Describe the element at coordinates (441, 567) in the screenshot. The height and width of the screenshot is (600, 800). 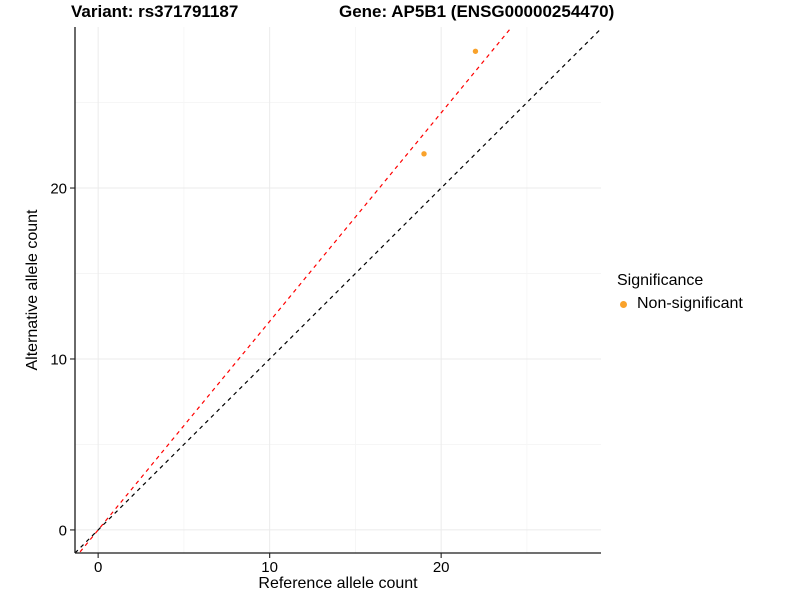
I see `x-tick-label: 20` at that location.